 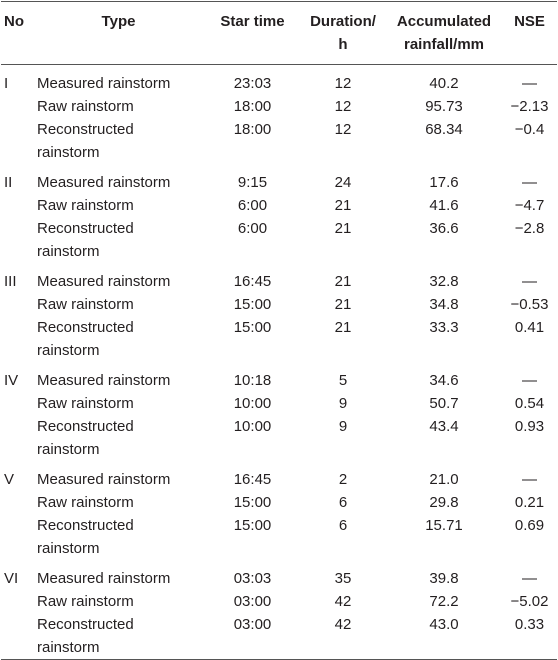 What do you see at coordinates (279, 636) in the screenshot?
I see `table-row: Reconstructed rainstorm 03:00 42 43.0 0.33` at bounding box center [279, 636].